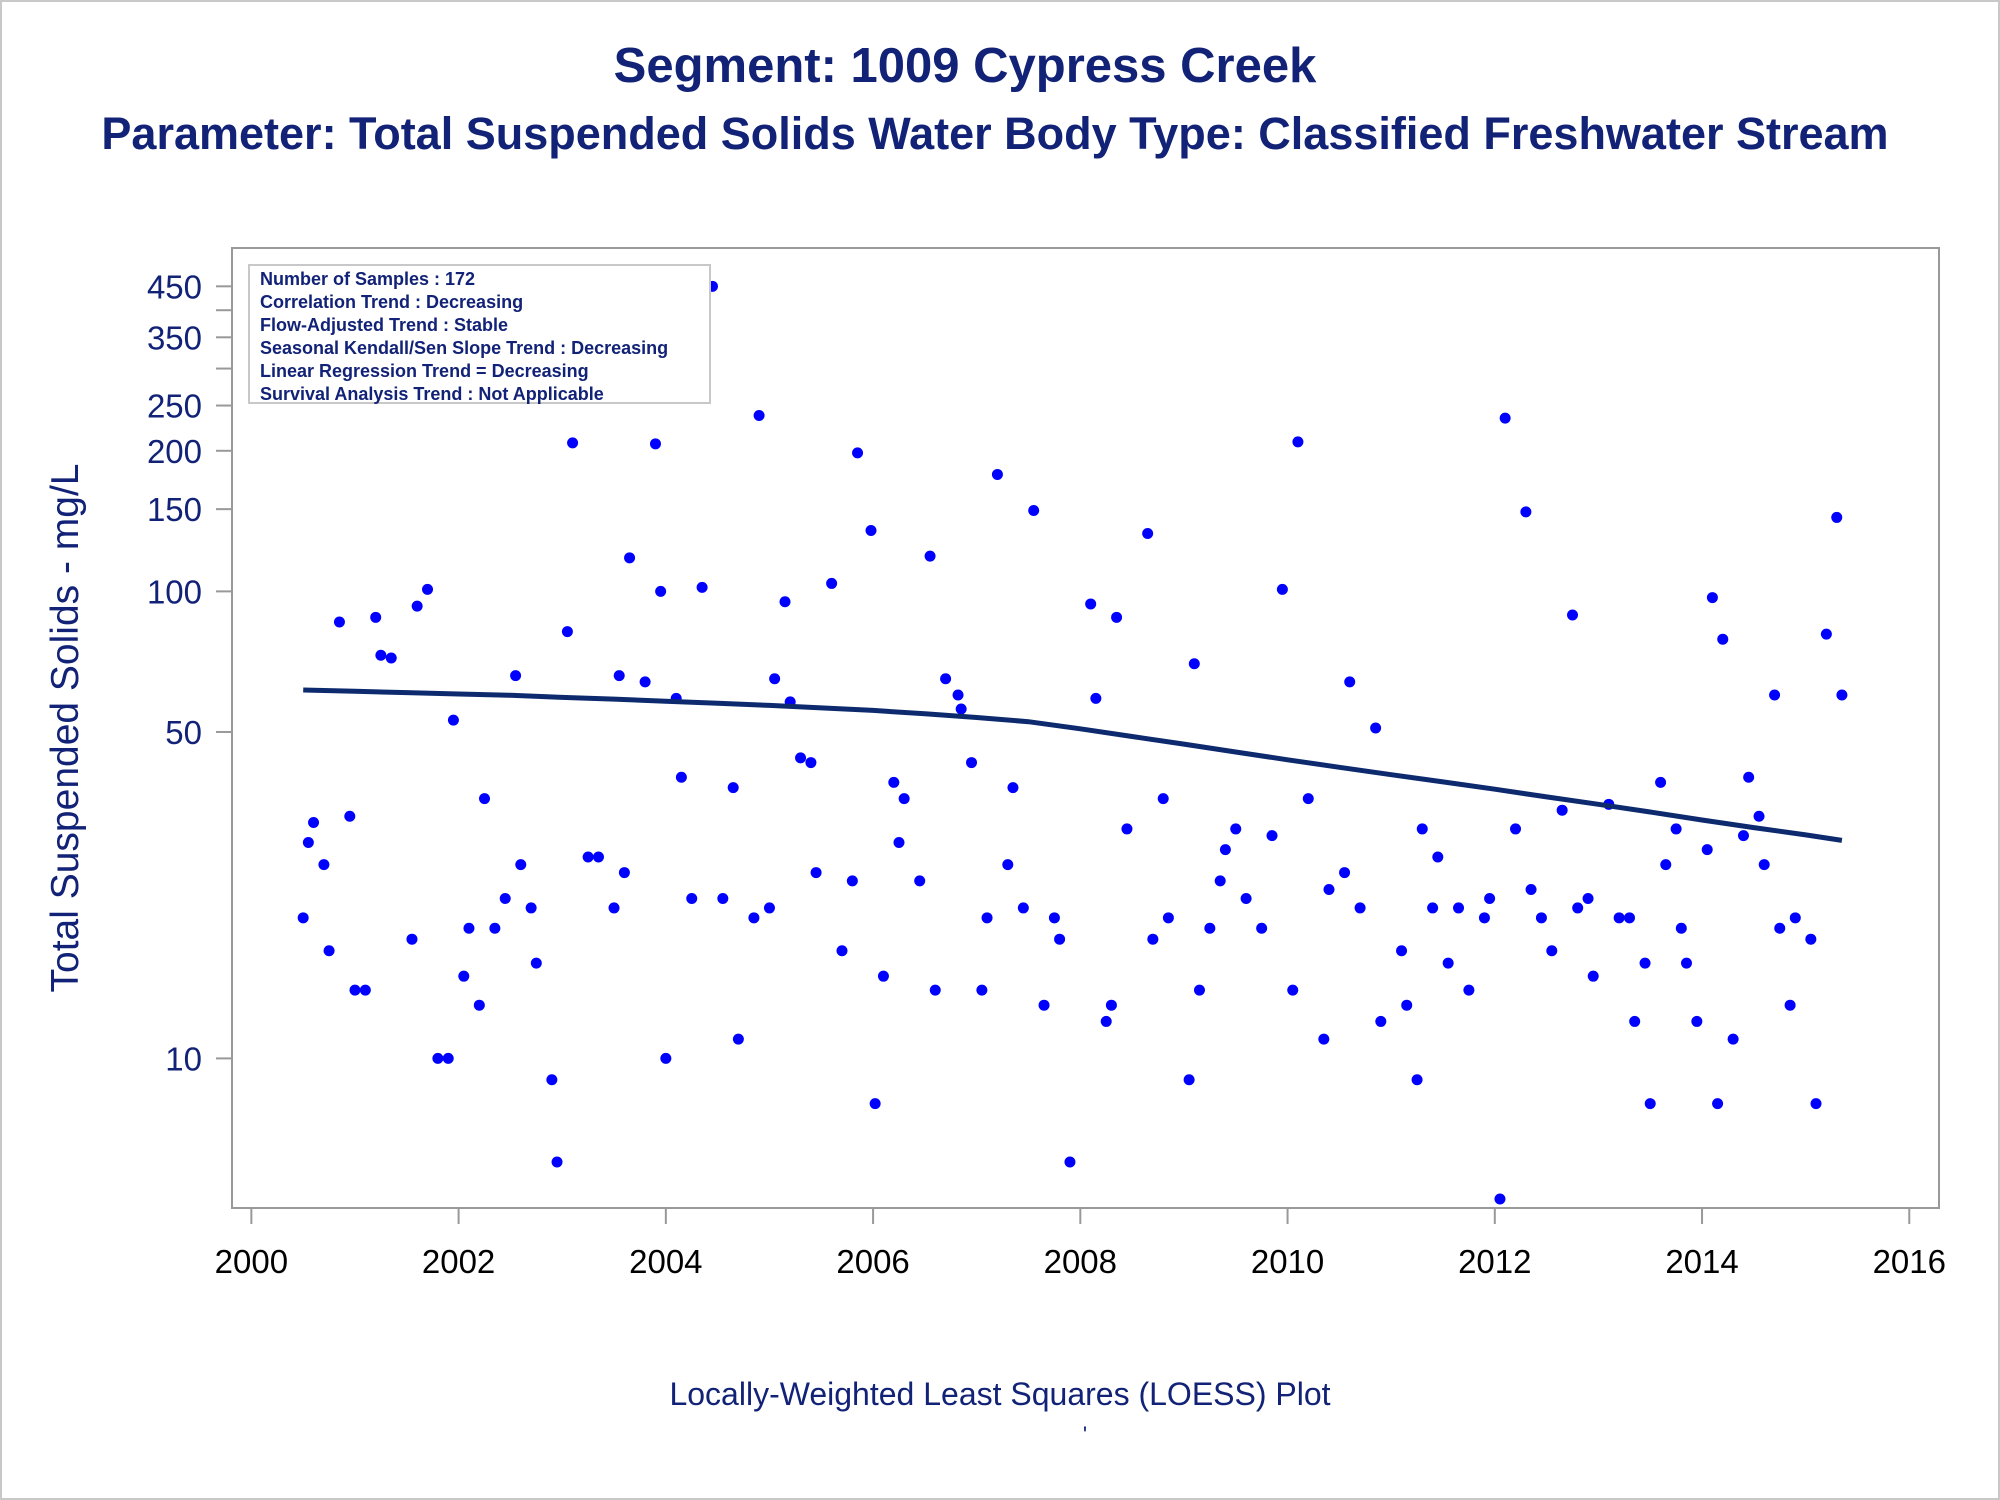  Describe the element at coordinates (1494, 1261) in the screenshot. I see `x-tick-label: 2012` at that location.